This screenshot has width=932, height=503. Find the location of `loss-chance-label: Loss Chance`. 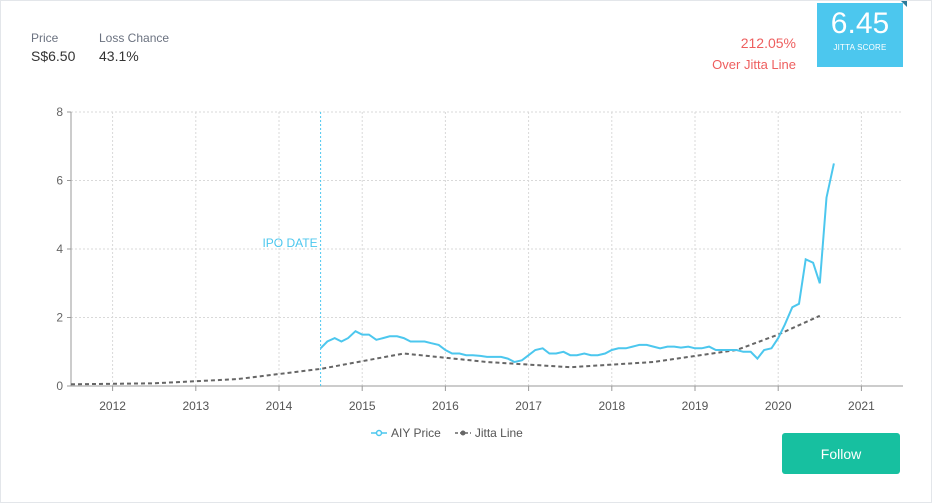

loss-chance-label: Loss Chance is located at coordinates (134, 38).